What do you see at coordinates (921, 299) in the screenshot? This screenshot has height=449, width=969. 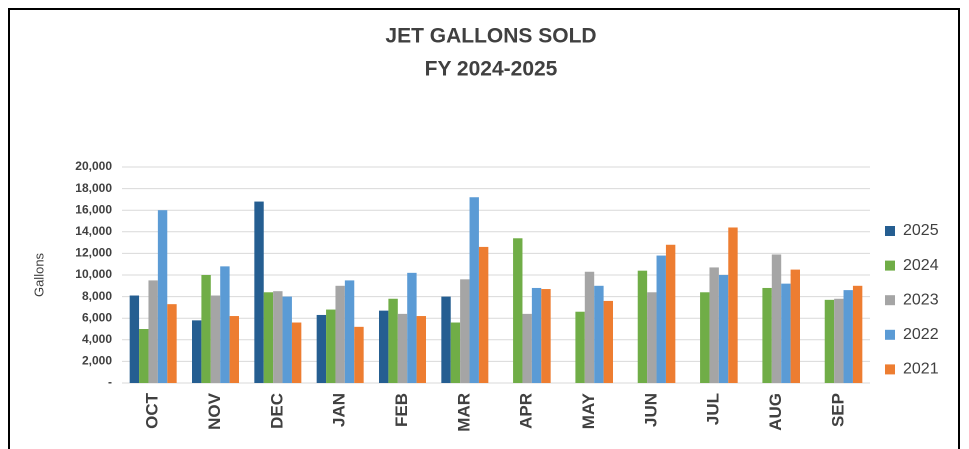 I see `legend-label: 2023` at bounding box center [921, 299].